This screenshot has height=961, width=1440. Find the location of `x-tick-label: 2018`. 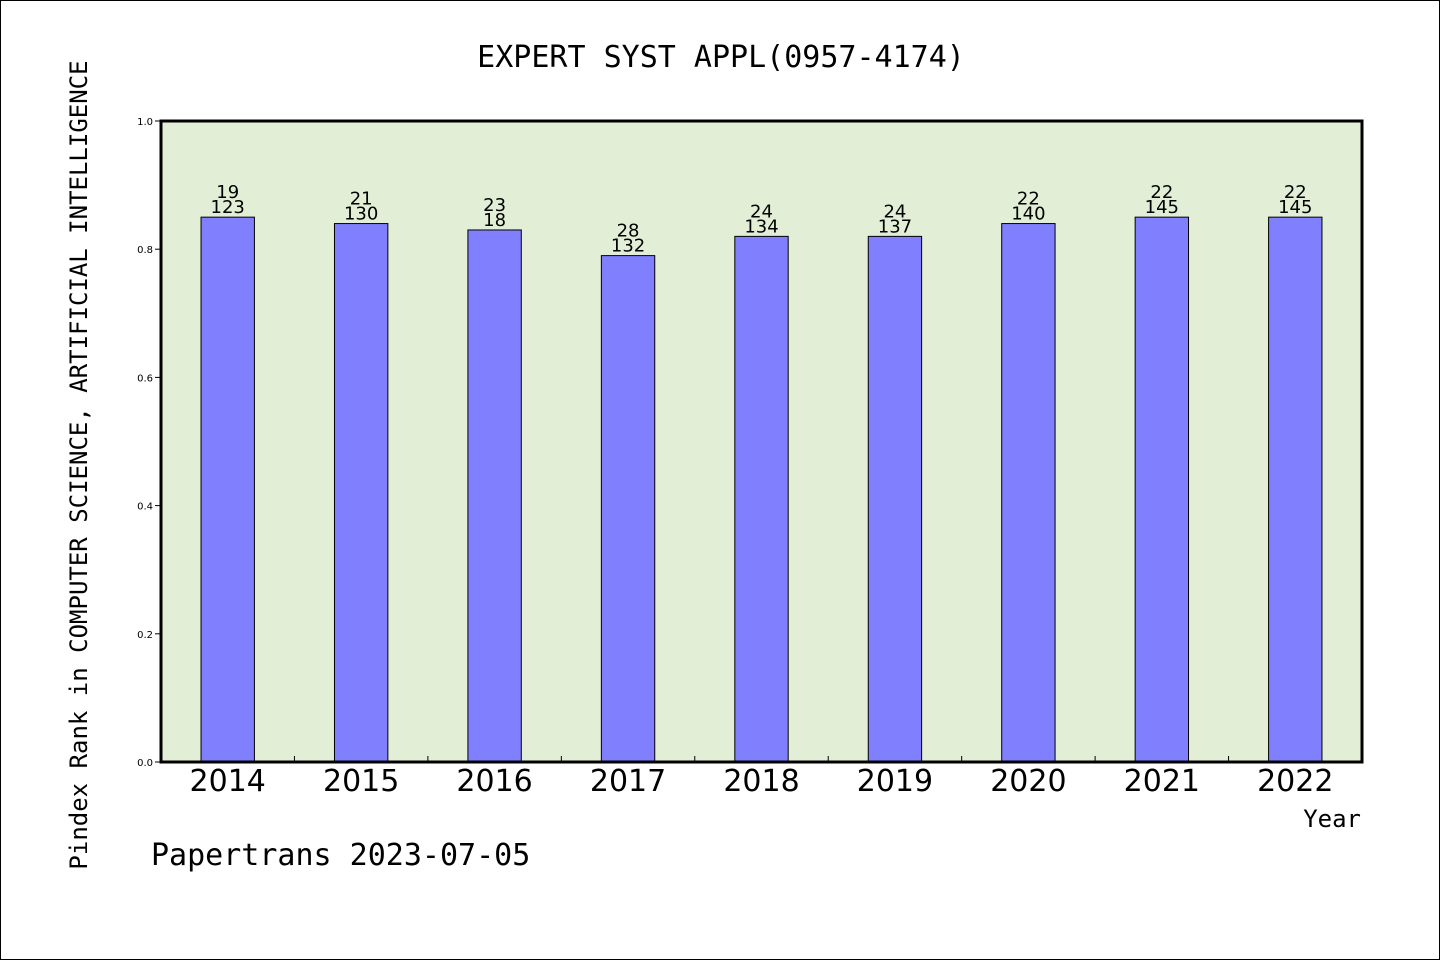

x-tick-label: 2018 is located at coordinates (761, 781).